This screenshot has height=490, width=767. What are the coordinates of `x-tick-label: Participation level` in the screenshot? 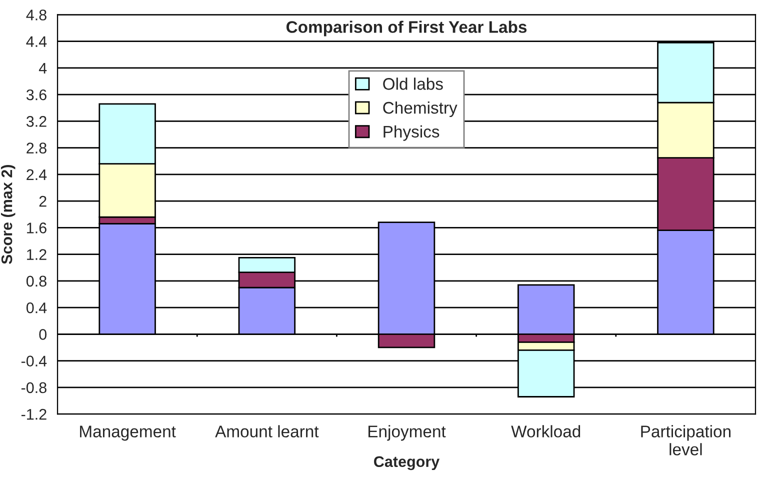 It's located at (685, 440).